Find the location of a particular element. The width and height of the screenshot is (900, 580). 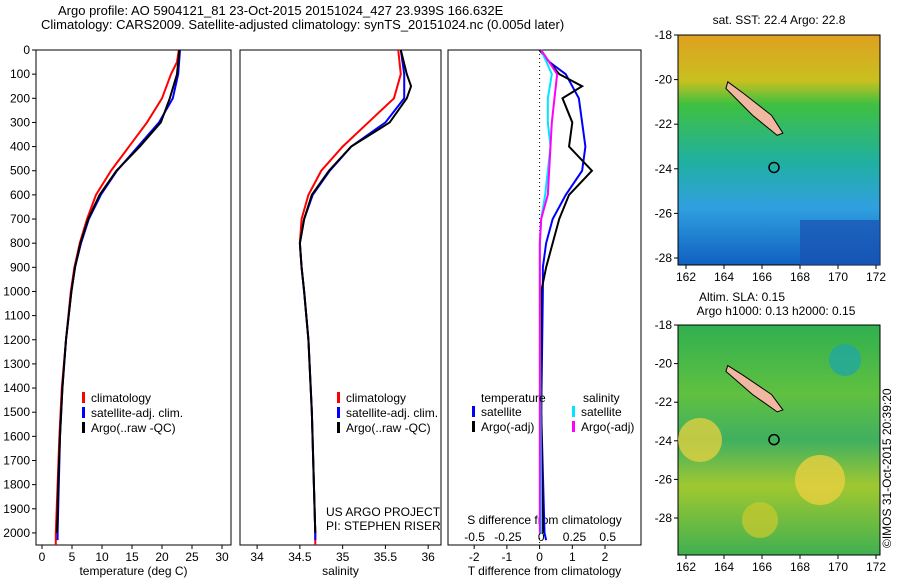

x-tick-label: 35 is located at coordinates (343, 557).